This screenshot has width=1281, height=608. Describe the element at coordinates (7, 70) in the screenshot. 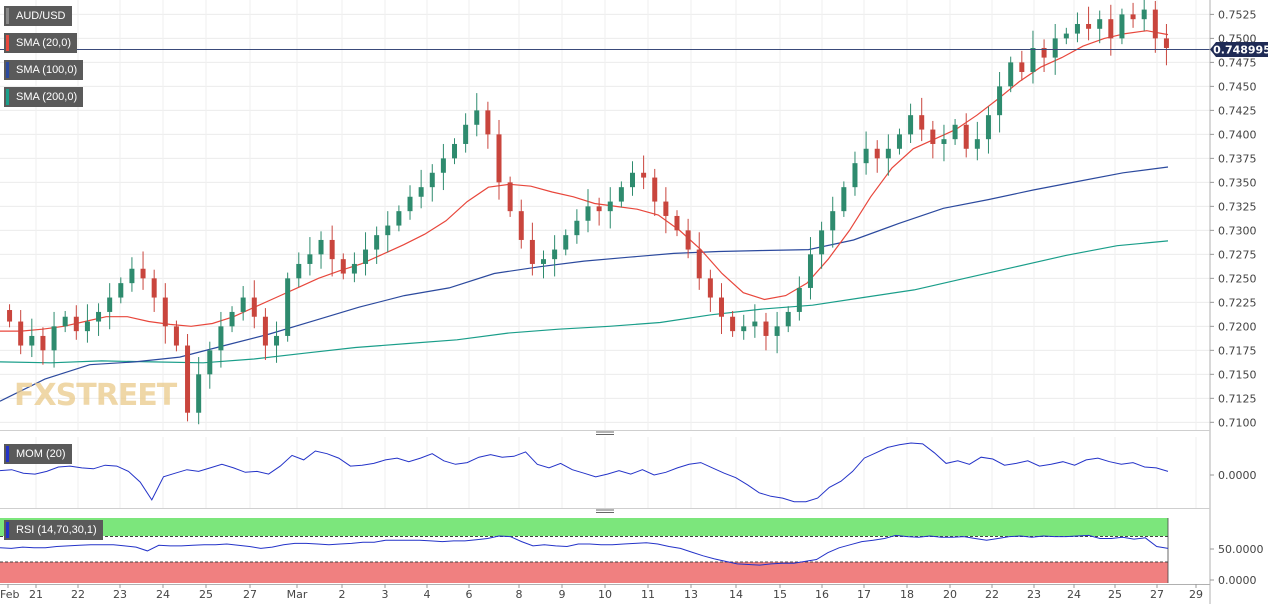

I see `sma100-swatch` at that location.